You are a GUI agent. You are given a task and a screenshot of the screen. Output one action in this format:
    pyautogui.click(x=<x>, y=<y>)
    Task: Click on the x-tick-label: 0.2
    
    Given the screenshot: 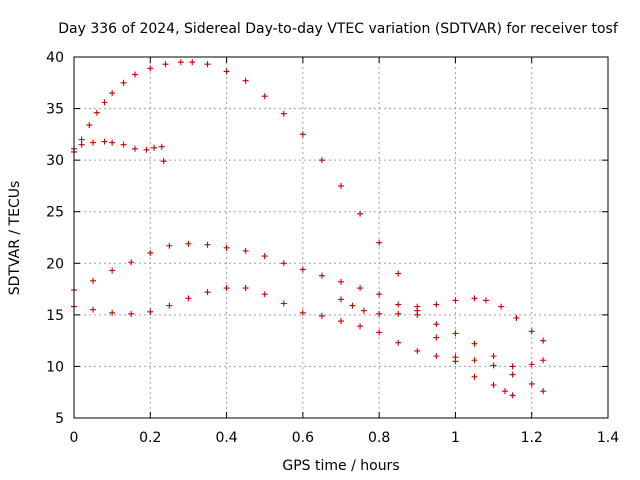 What is the action you would take?
    pyautogui.click(x=150, y=438)
    